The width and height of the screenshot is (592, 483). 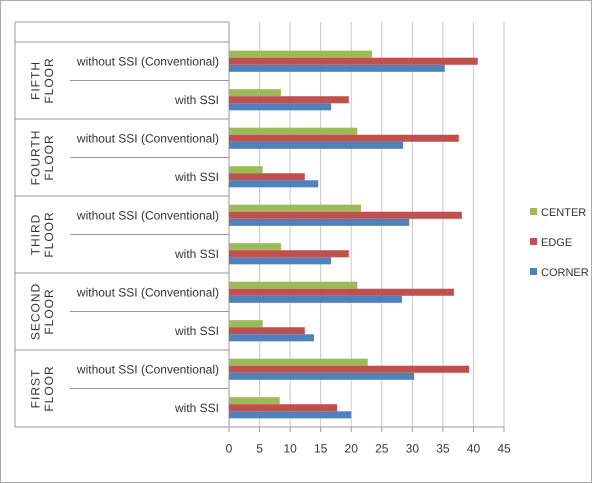 What do you see at coordinates (504, 449) in the screenshot?
I see `x-tick-label: 45` at bounding box center [504, 449].